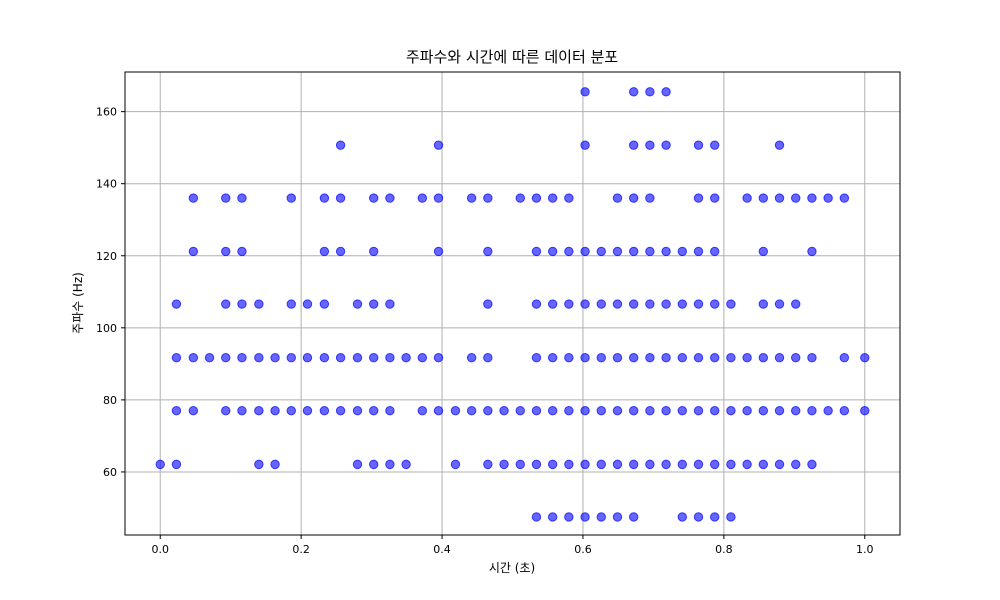 This screenshot has width=1000, height=600. What do you see at coordinates (442, 549) in the screenshot?
I see `x-tick-label: 0.4` at bounding box center [442, 549].